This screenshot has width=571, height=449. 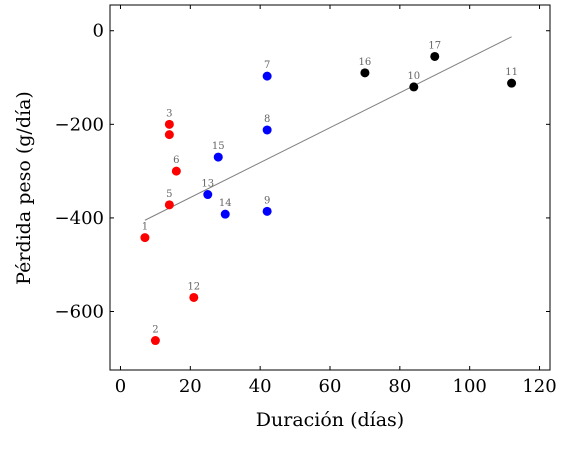 What do you see at coordinates (98, 31) in the screenshot?
I see `y-tick-label: 0` at bounding box center [98, 31].